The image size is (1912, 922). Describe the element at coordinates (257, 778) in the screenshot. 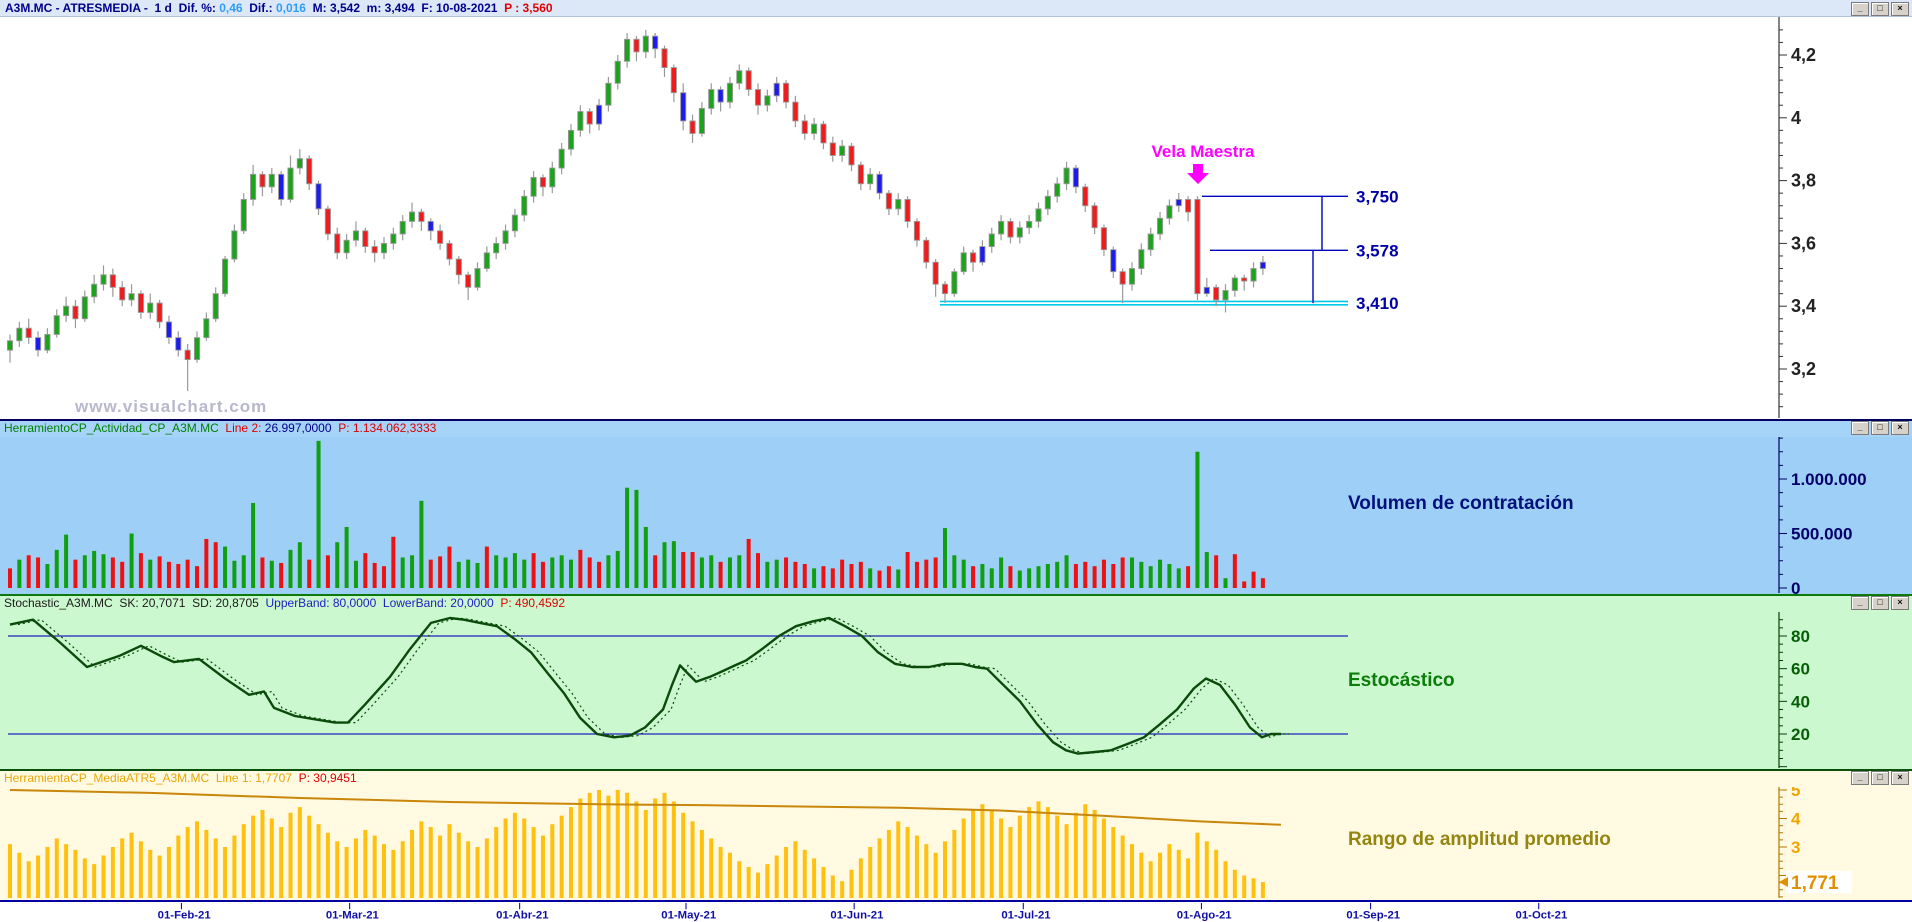

I see `header-segment: Line 1: 1,7707` at that location.